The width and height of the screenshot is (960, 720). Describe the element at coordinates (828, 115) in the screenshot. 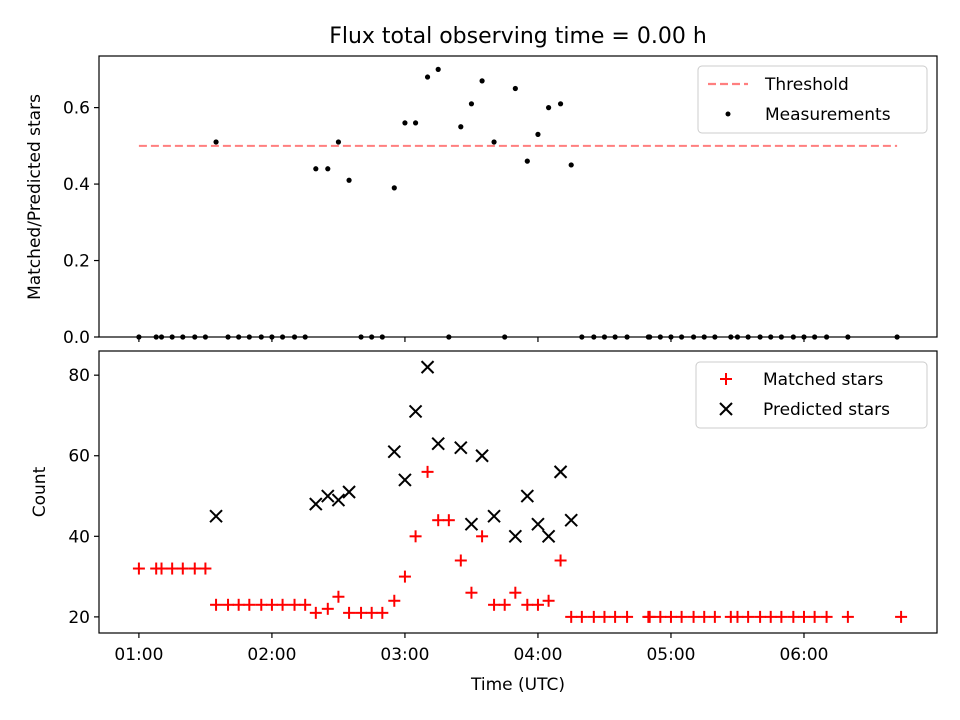

I see `legend-measurements-label: Measurements` at that location.